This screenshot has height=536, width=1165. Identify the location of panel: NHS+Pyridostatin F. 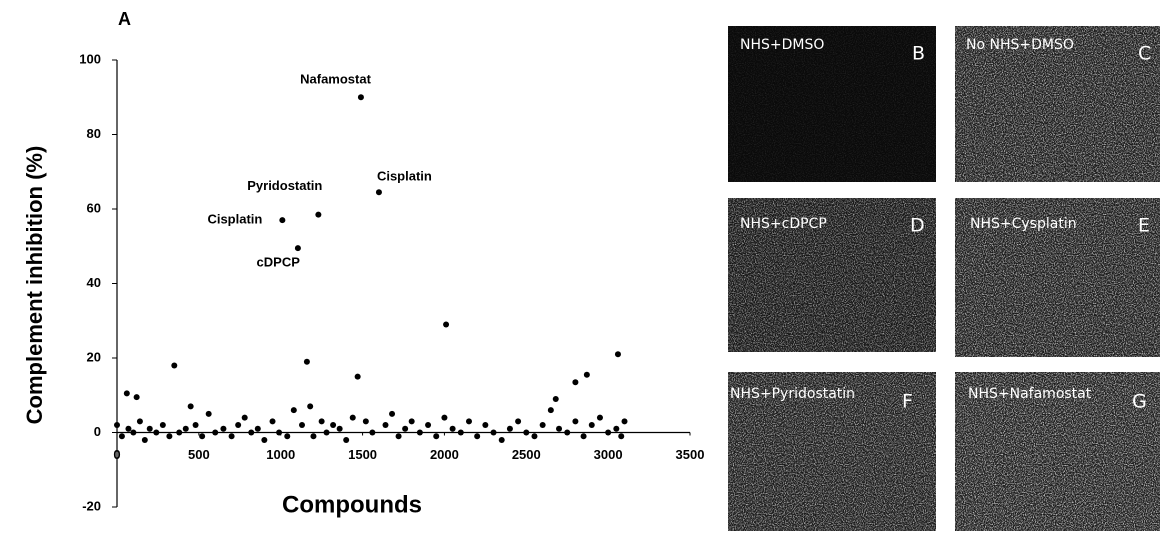
(832, 451).